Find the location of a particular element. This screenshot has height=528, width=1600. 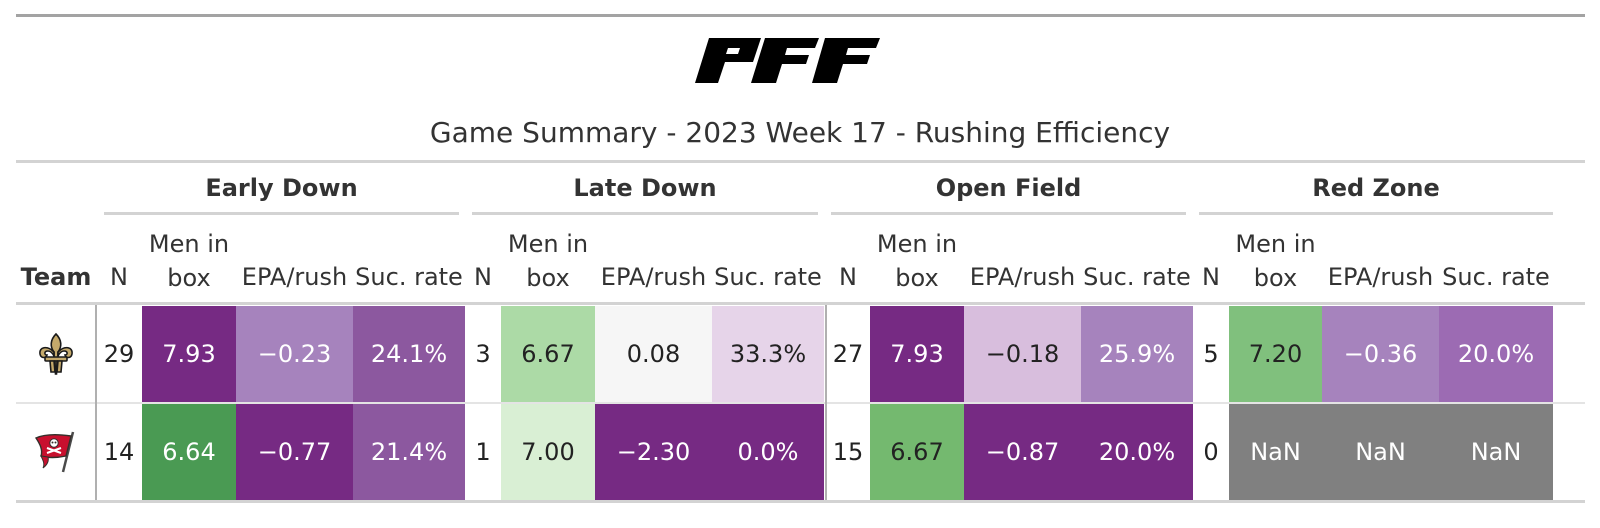

cell-saints-open-epa: −0.18 is located at coordinates (1022, 354).